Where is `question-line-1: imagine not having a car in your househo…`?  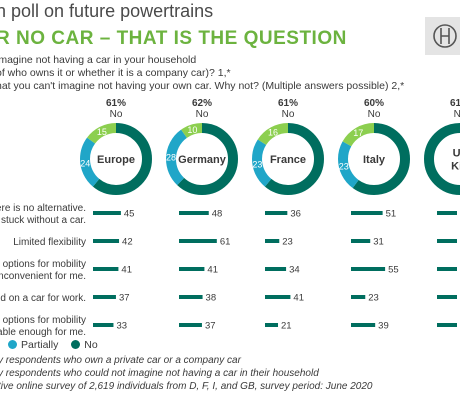
question-line-1: imagine not having a car in your househo… is located at coordinates (98, 60).